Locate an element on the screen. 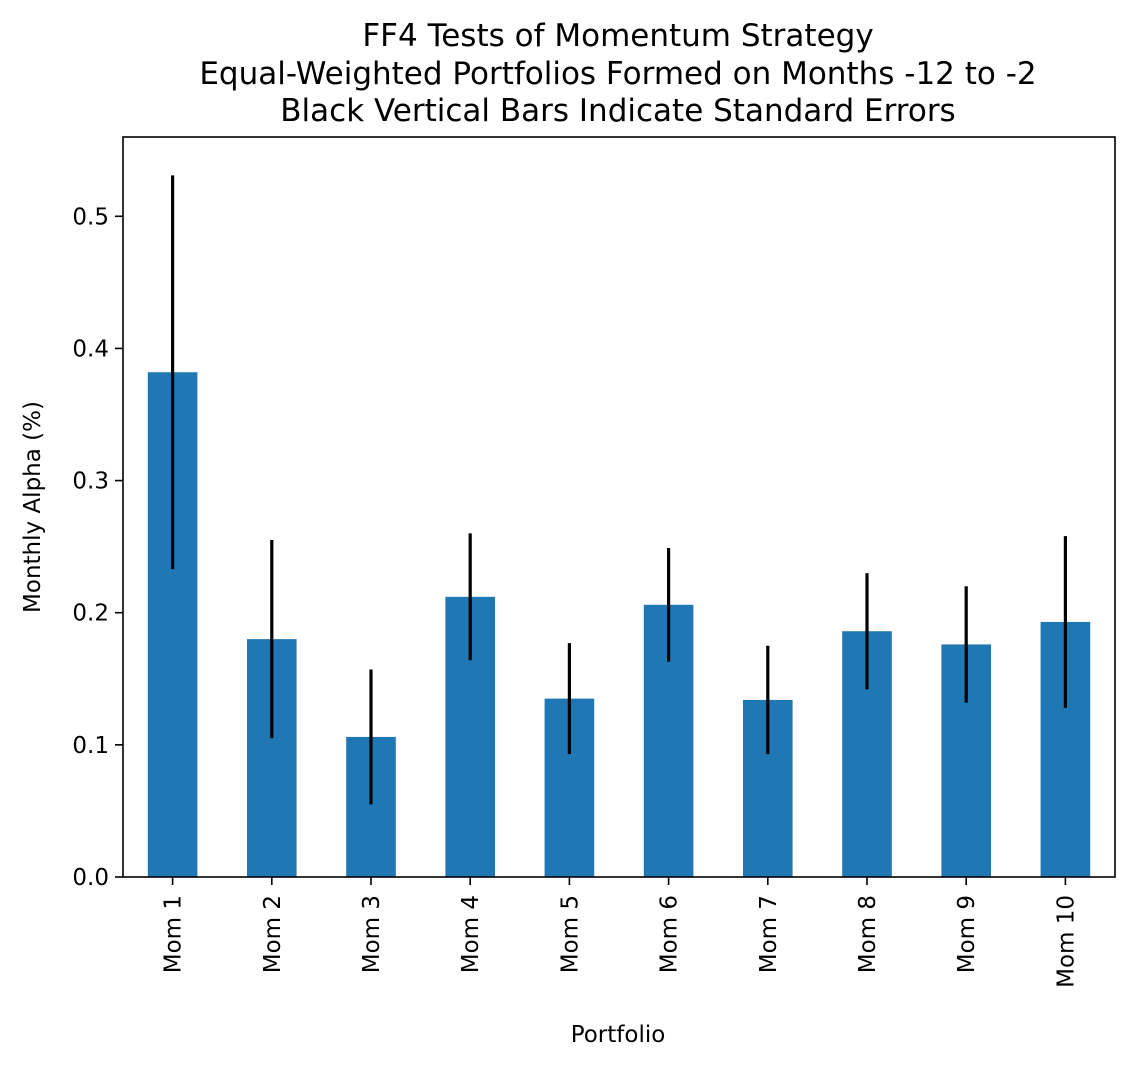 The image size is (1134, 1068). x-tick-label: Mom 3 is located at coordinates (372, 934).